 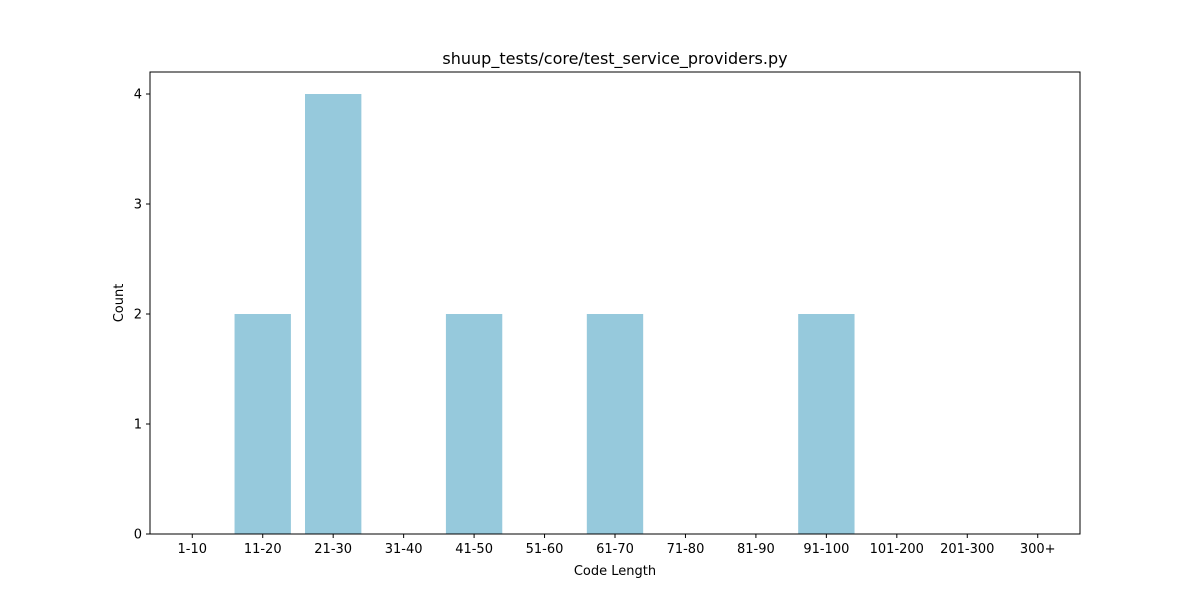 What do you see at coordinates (615, 571) in the screenshot?
I see `x-axis-label: Code Length` at bounding box center [615, 571].